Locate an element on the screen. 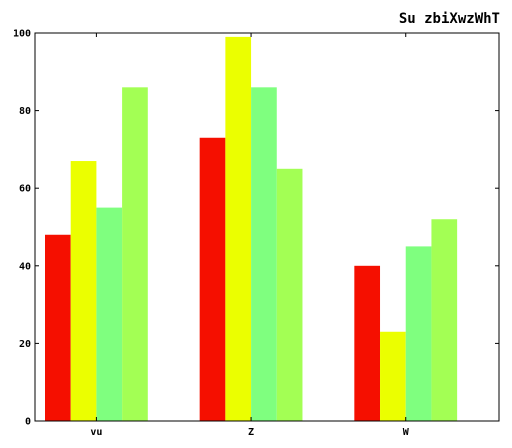 The width and height of the screenshot is (512, 448). y-tick-label: 60 is located at coordinates (25, 189).